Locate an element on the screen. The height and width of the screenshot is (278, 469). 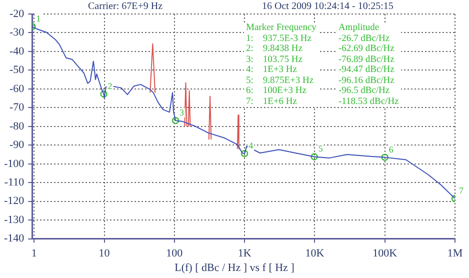
y-tick-label: -140 is located at coordinates (14, 238).